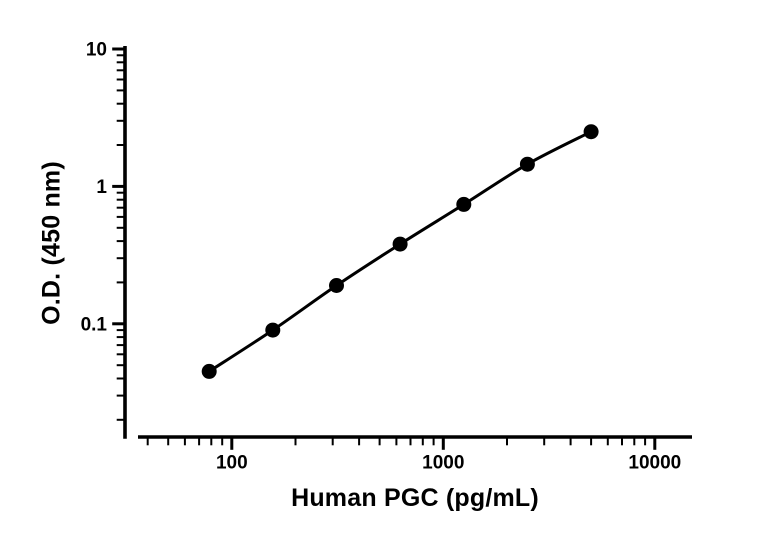 This screenshot has width=768, height=545. I want to click on x-tick-label: 100, so click(232, 463).